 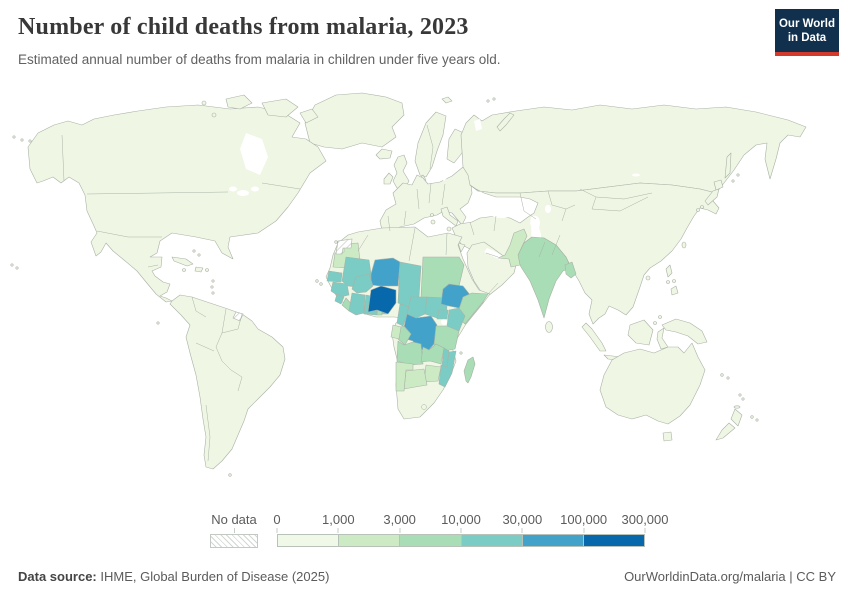 What do you see at coordinates (385, 272) in the screenshot?
I see `country-niger` at bounding box center [385, 272].